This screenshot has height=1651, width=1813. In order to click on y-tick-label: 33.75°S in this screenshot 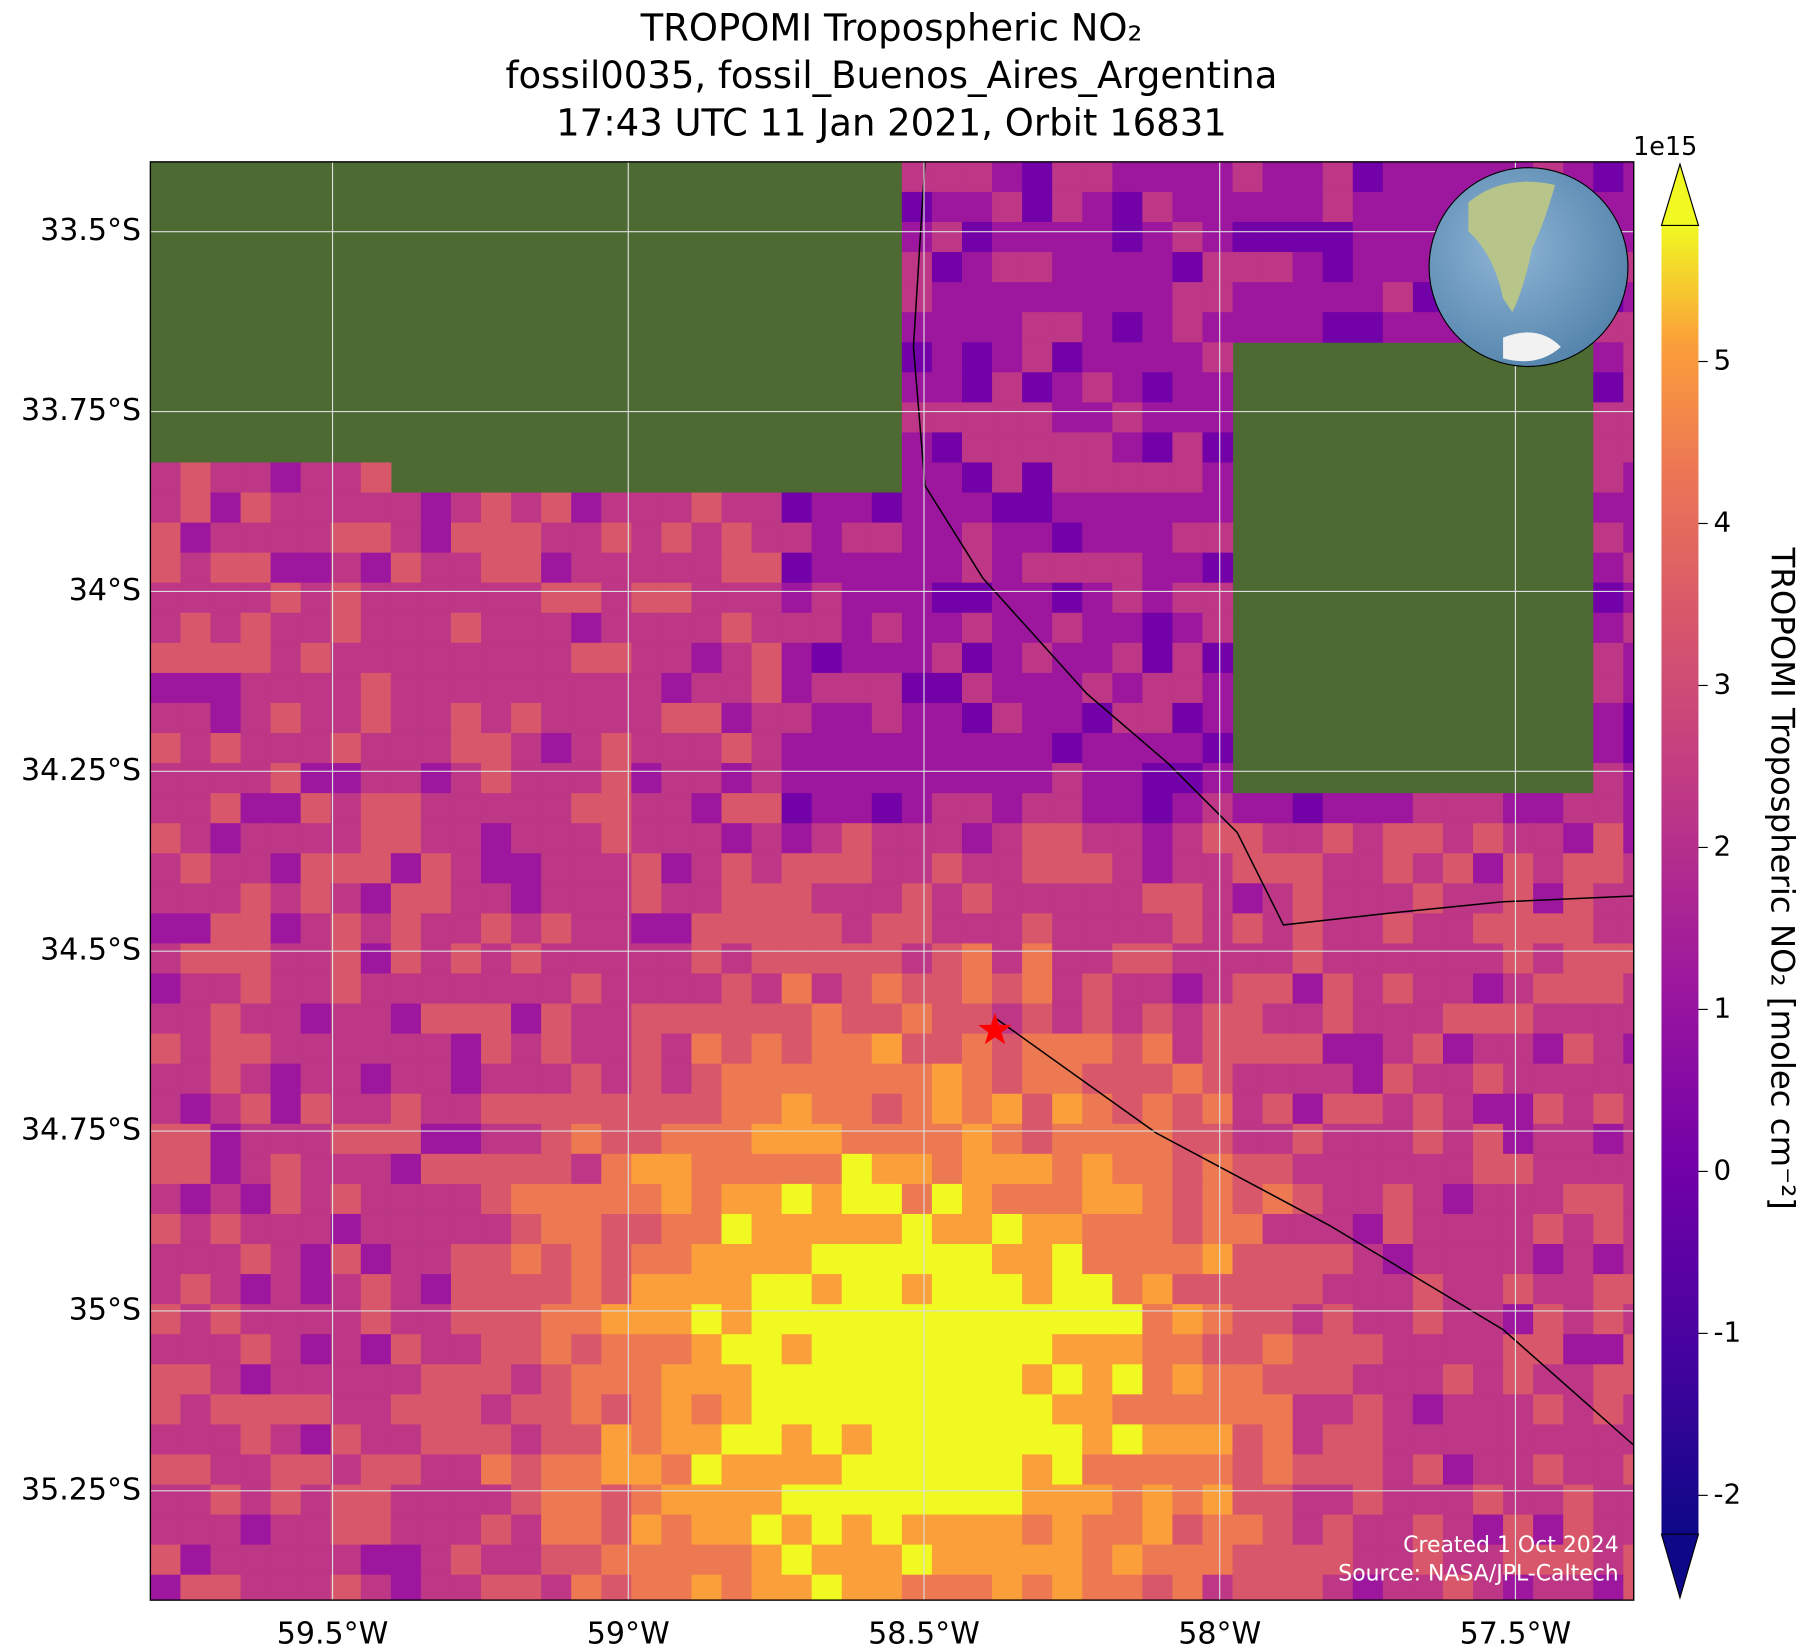, I will do `click(81, 410)`.